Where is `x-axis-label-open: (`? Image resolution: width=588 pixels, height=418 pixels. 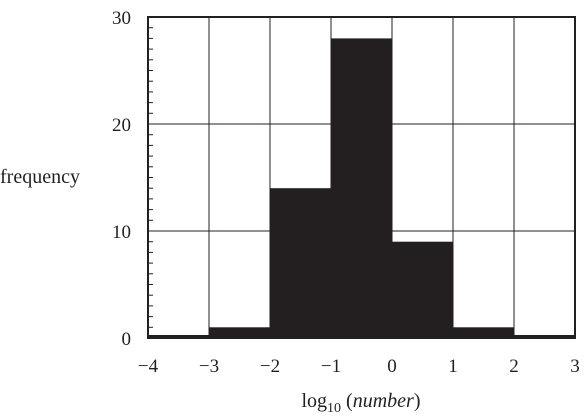
x-axis-label-open: ( is located at coordinates (347, 401).